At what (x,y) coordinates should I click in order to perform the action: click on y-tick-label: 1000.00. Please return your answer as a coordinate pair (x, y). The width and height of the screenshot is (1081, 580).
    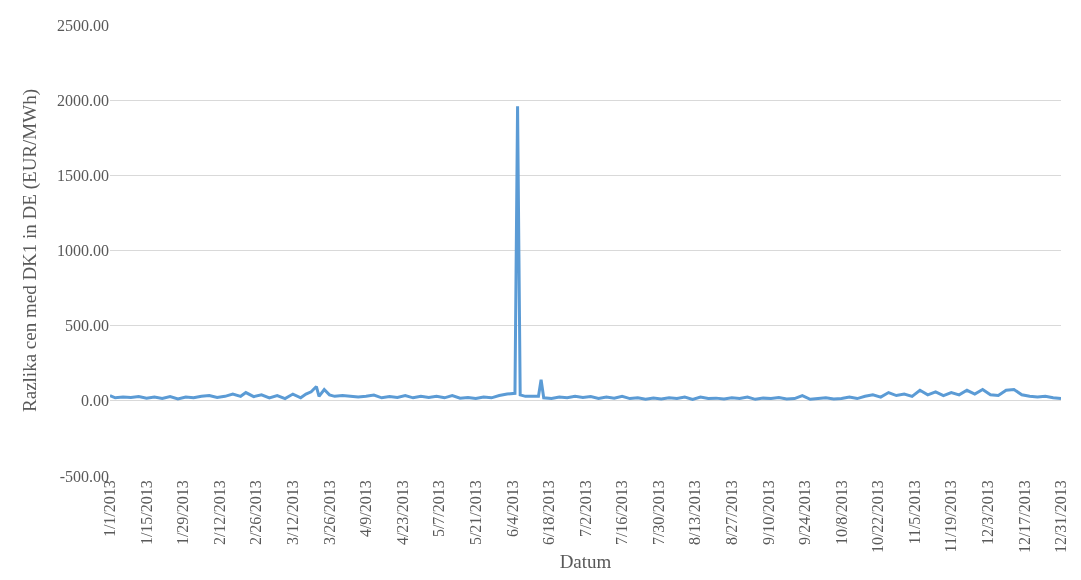
    Looking at the image, I should click on (83, 251).